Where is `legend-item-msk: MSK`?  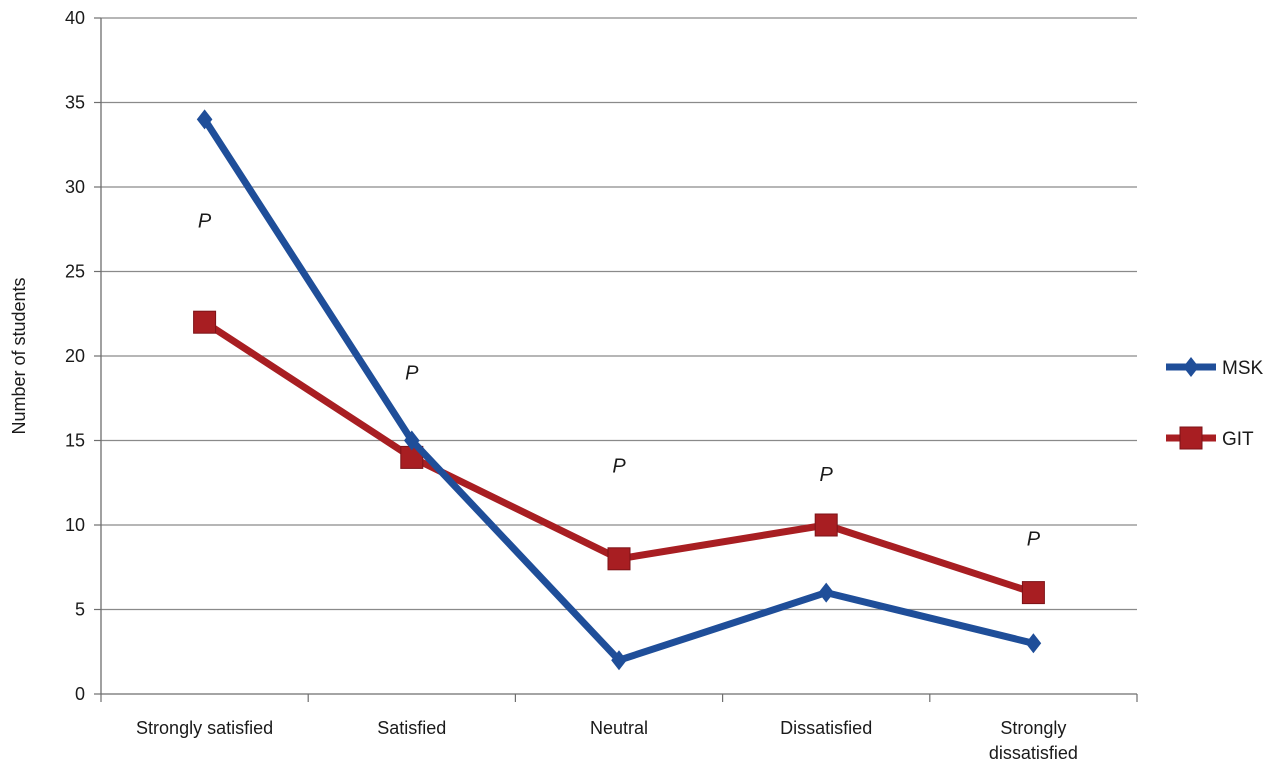
legend-item-msk: MSK is located at coordinates (1215, 368).